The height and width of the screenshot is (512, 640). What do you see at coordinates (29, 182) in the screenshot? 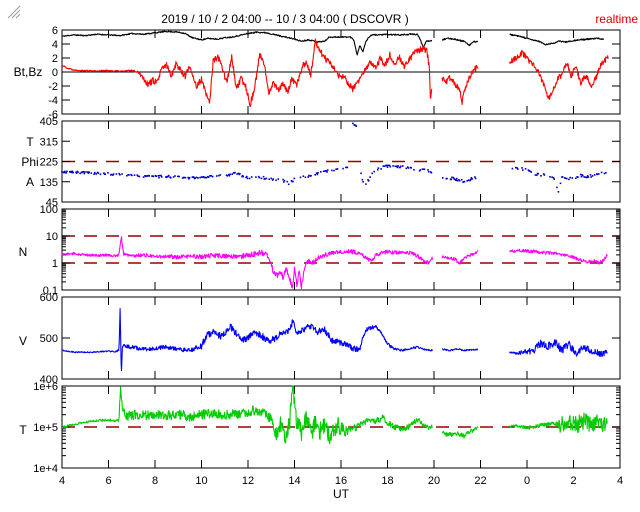
I see `ylabel-phi-a: A` at bounding box center [29, 182].